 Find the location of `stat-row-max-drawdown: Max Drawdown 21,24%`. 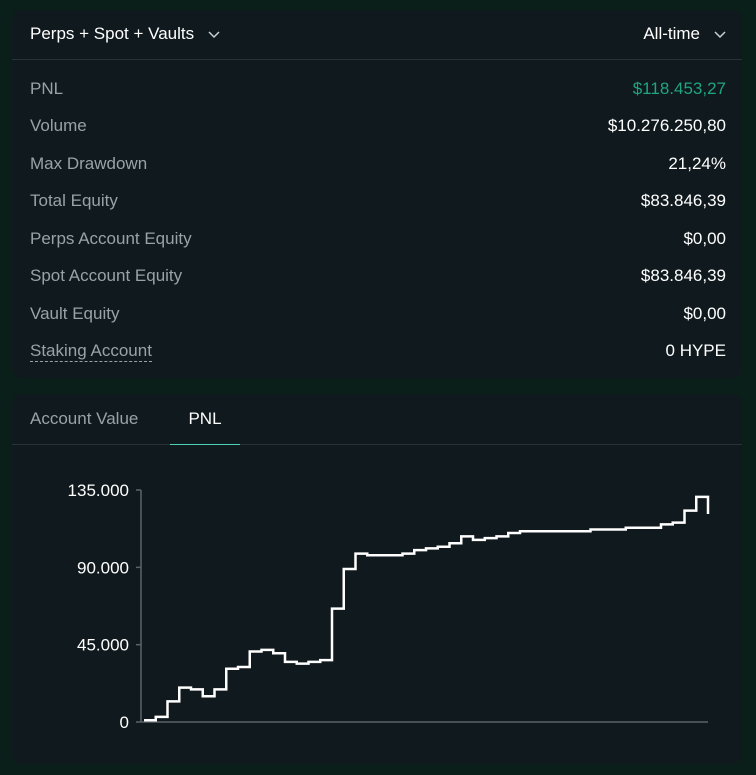

stat-row-max-drawdown: Max Drawdown 21,24% is located at coordinates (378, 164).